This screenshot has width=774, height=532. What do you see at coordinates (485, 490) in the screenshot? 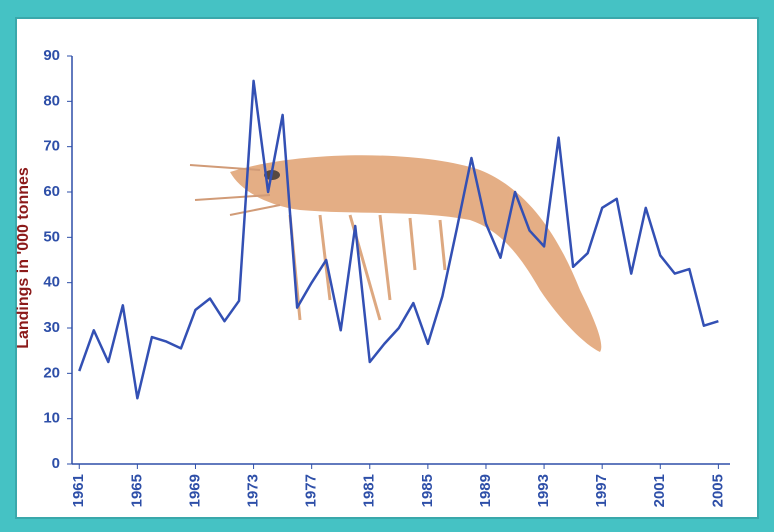
I see `x-tick-label: 1989` at bounding box center [485, 490].